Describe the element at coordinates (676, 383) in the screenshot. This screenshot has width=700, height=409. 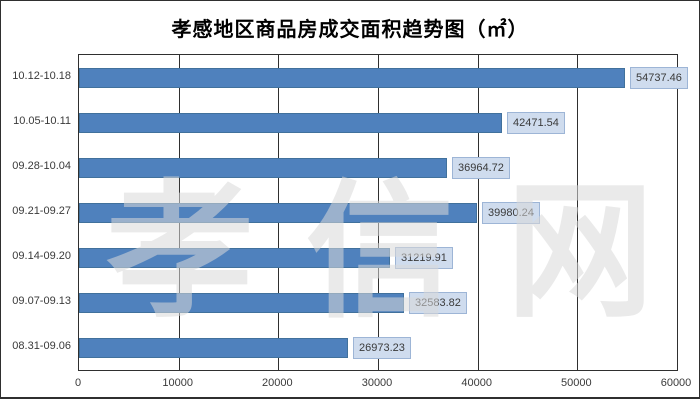
I see `x-tick-label: 60000` at that location.